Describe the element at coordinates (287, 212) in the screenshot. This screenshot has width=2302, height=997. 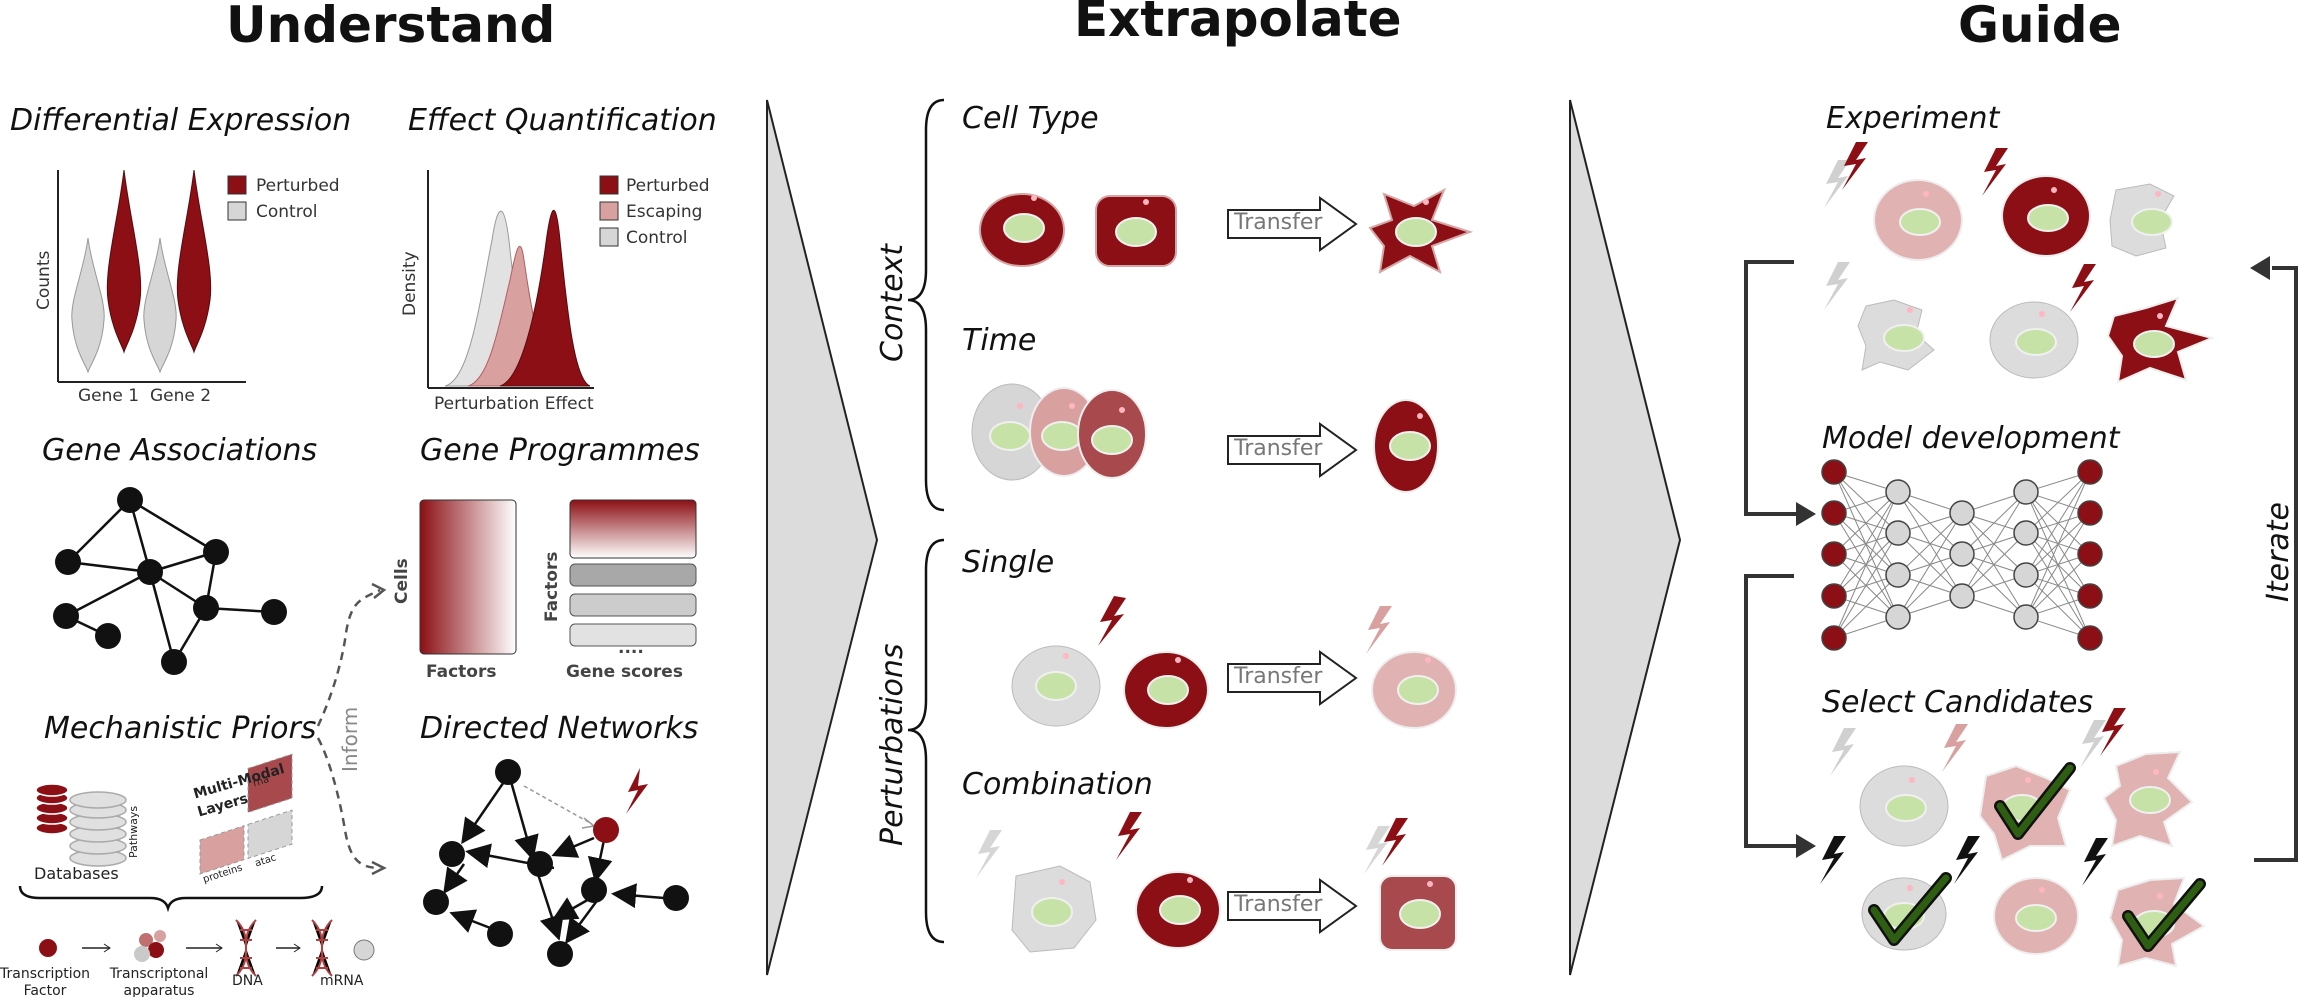
I see `diff-legend-control: Control` at that location.